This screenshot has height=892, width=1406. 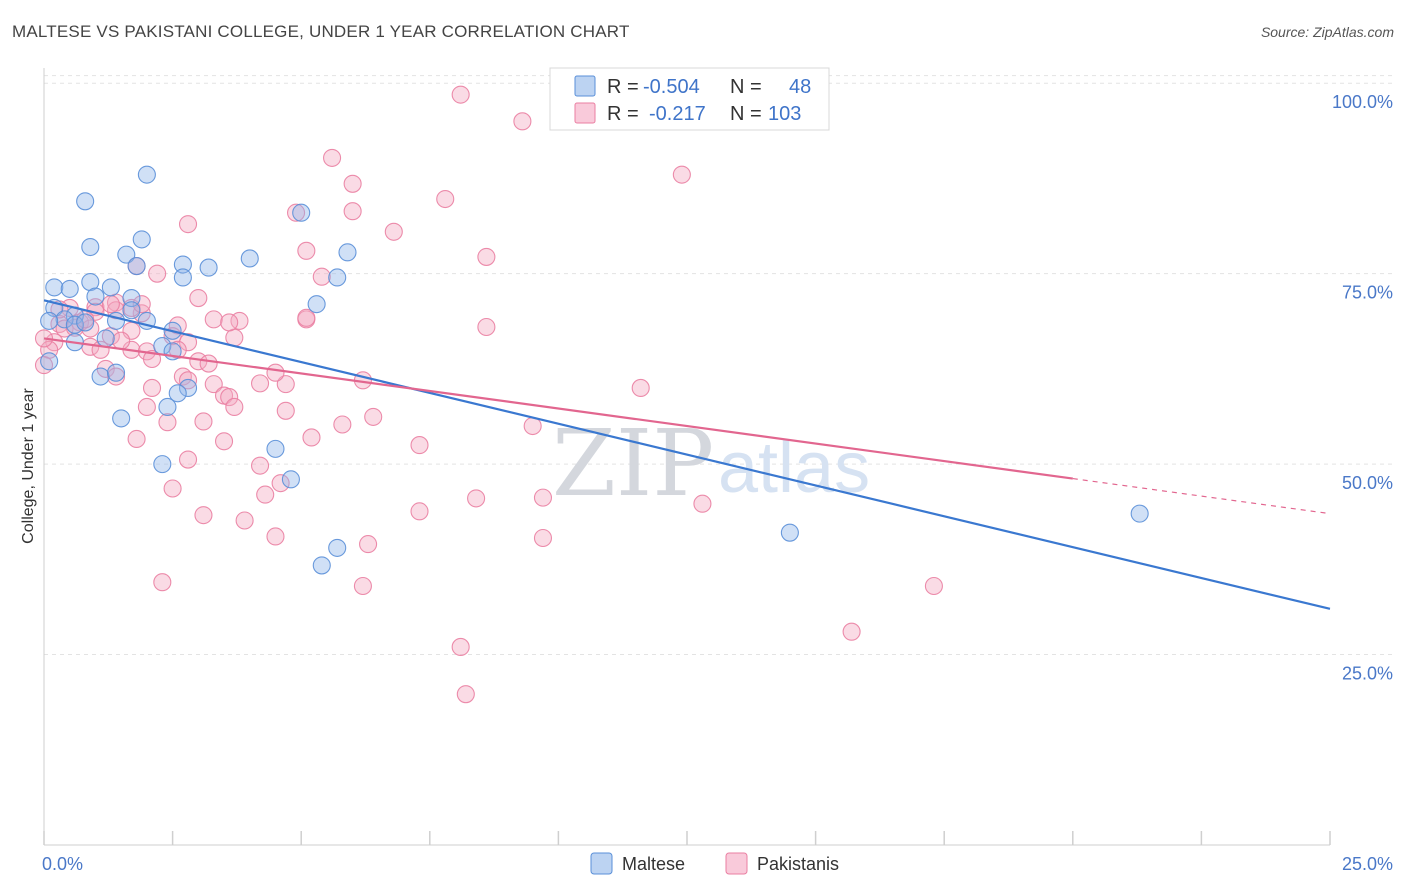 What do you see at coordinates (1362, 387) in the screenshot?
I see `y-tick-labels: 100.0% 75.0% 50.0% 25.0%` at bounding box center [1362, 387].